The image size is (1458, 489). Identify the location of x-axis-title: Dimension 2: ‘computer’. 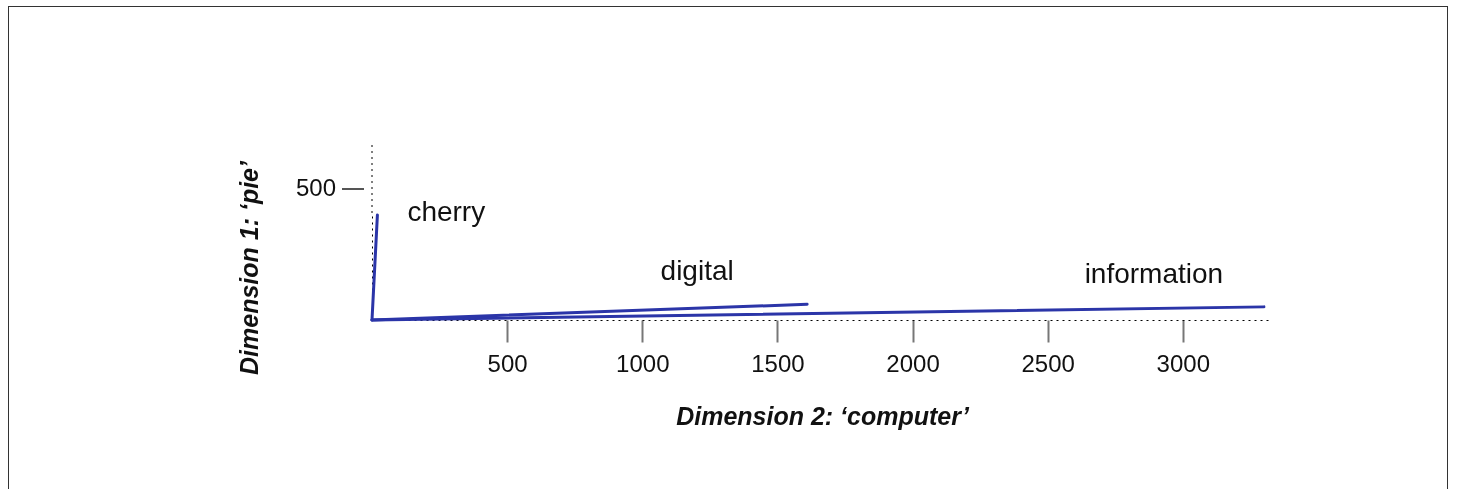
(823, 415).